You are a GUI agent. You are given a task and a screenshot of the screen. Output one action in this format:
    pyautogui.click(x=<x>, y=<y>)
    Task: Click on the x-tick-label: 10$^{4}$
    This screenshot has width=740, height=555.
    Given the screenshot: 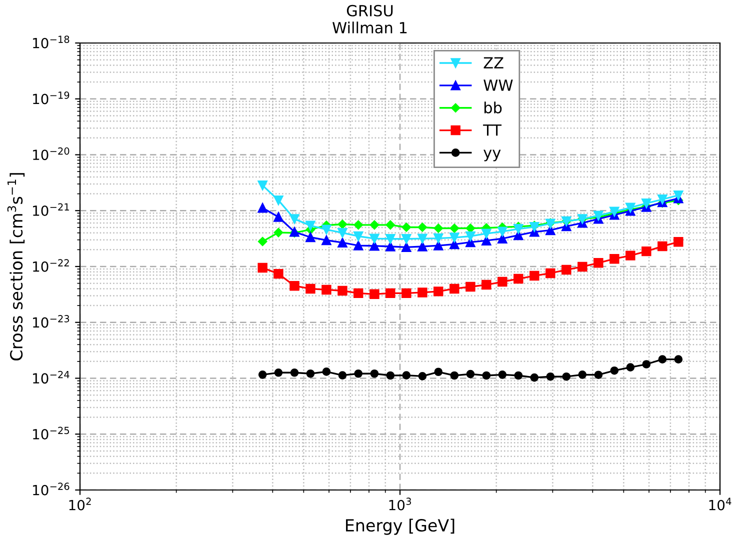 What is the action you would take?
    pyautogui.click(x=720, y=504)
    